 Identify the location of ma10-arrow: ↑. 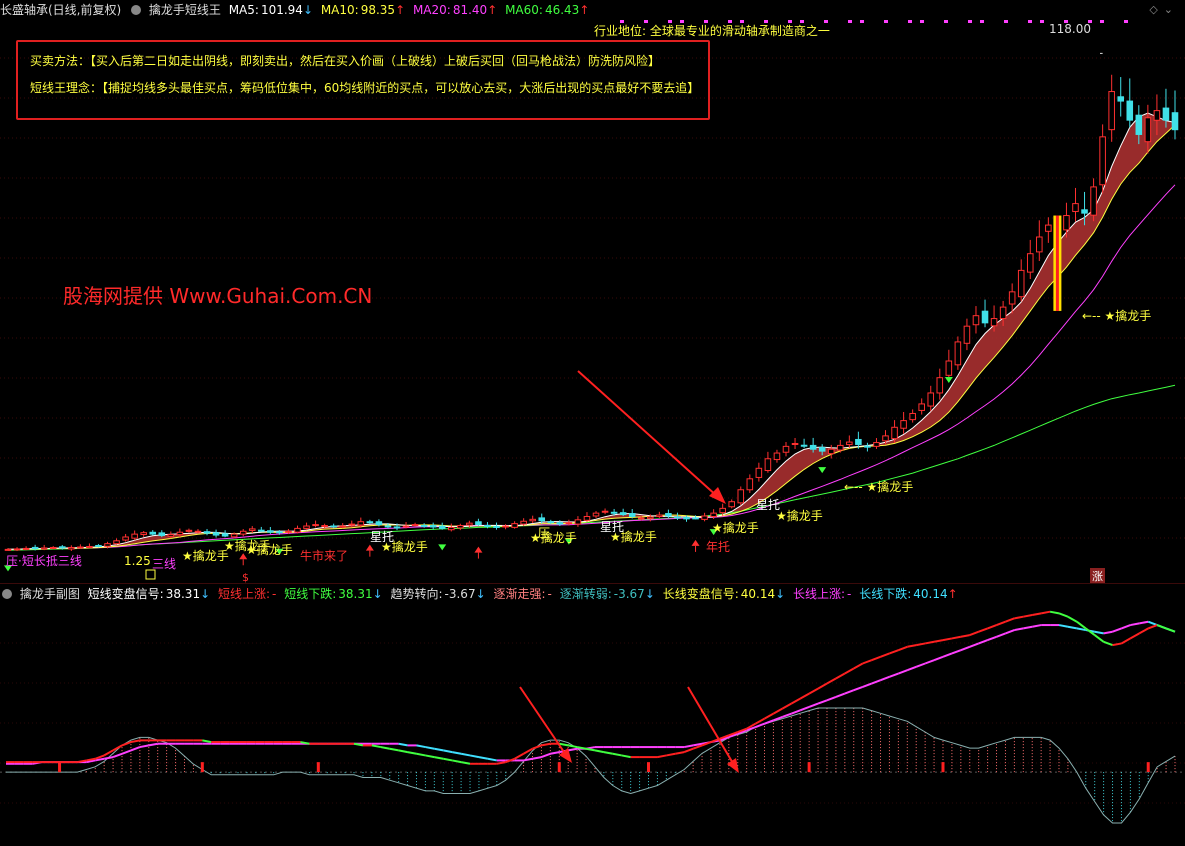
(400, 10).